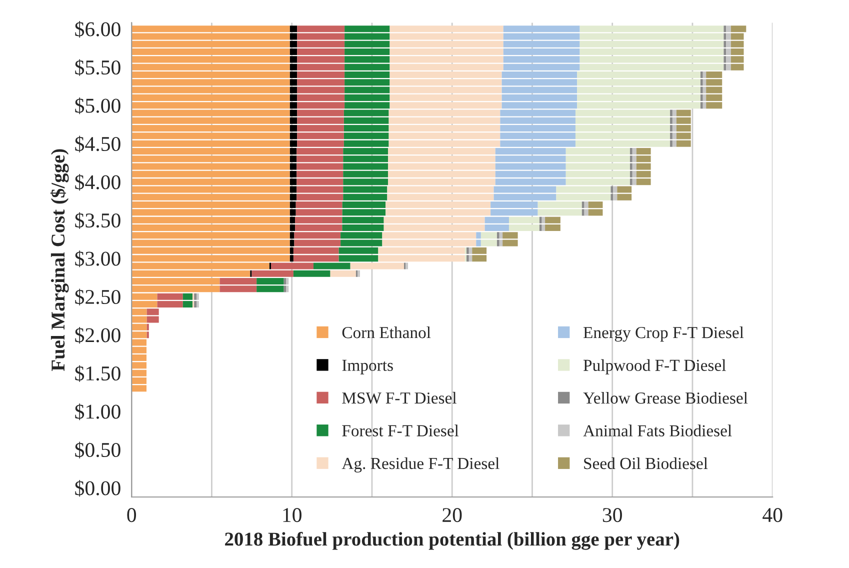 Image resolution: width=849 pixels, height=568 pixels. Describe the element at coordinates (131, 515) in the screenshot. I see `x-tick-label: 0` at that location.